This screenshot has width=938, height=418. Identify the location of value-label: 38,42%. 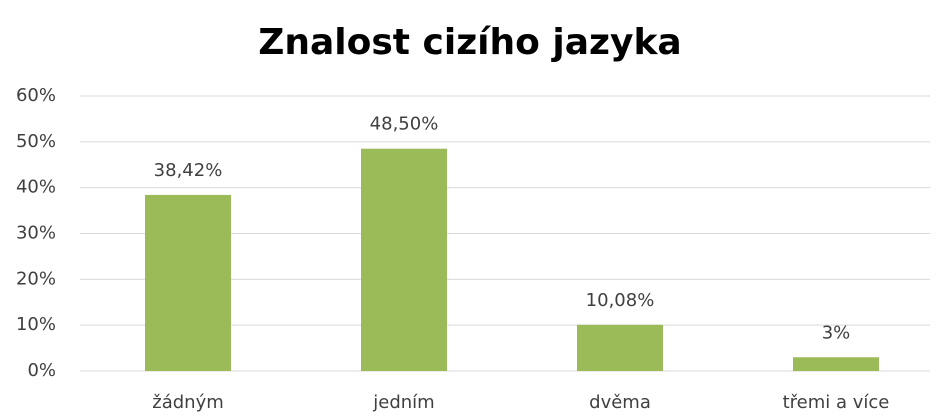
(188, 170).